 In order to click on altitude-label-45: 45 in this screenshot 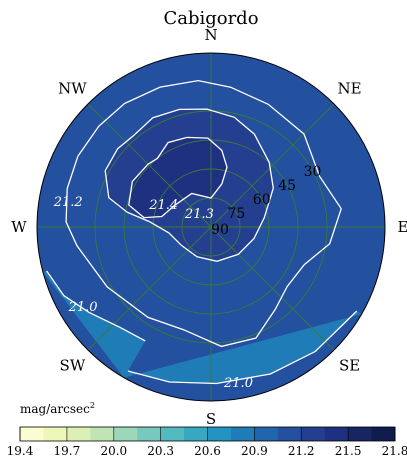, I will do `click(287, 186)`.